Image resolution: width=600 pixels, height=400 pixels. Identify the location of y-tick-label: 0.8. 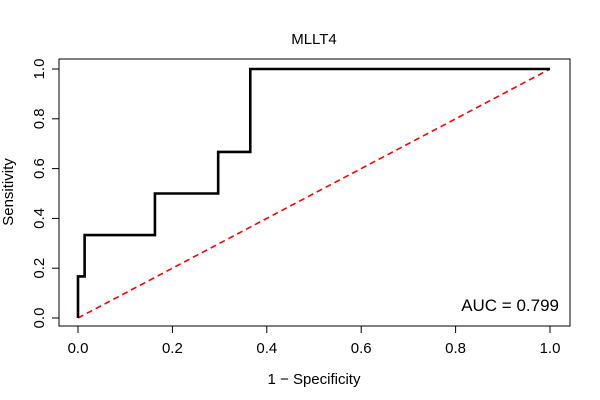
(39, 118).